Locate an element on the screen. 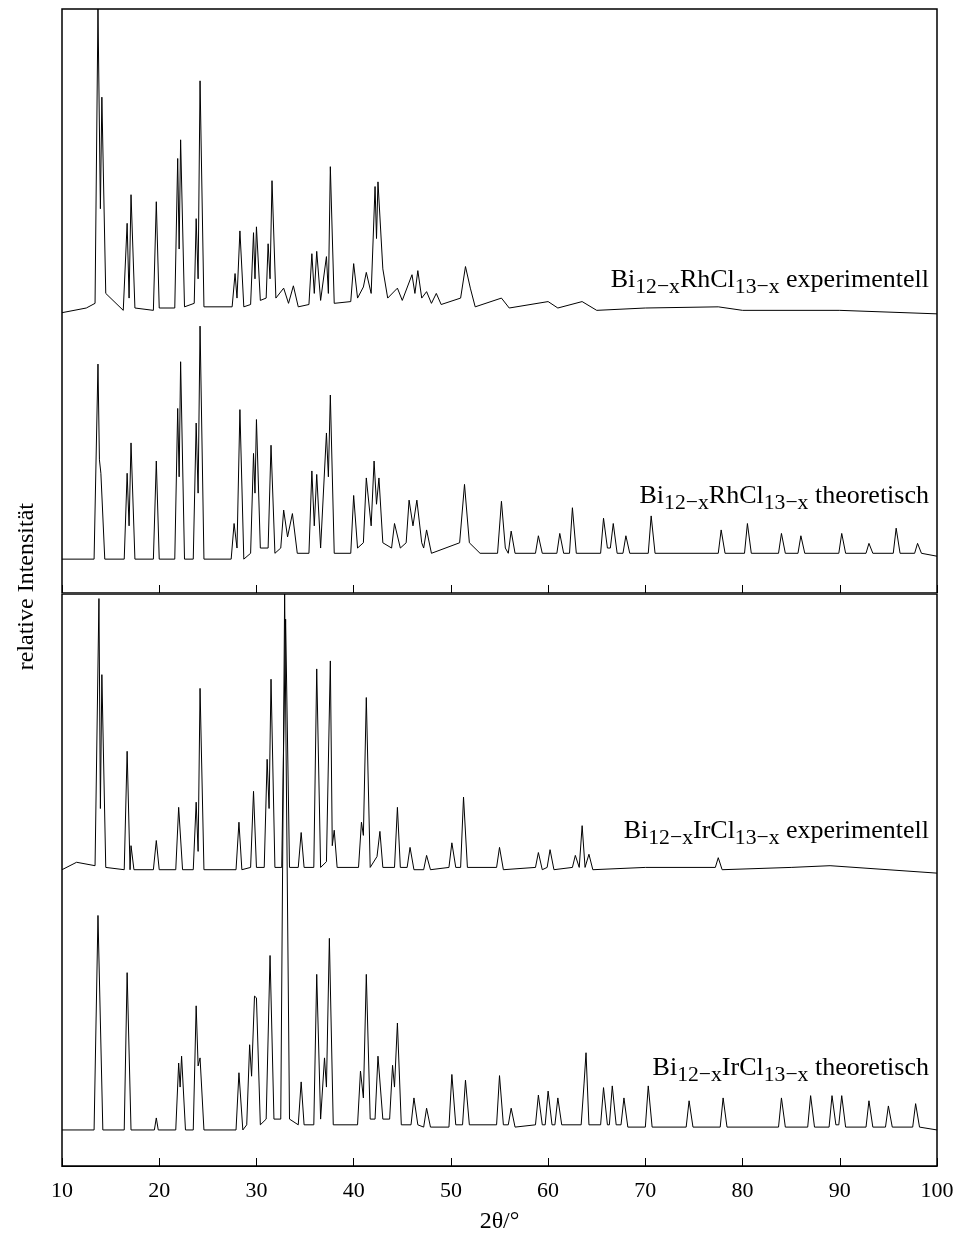 This screenshot has height=1239, width=961. series-label: Bi$_{12−x}$IrCl$_{13−x}$ theoretisch is located at coordinates (790, 1070).